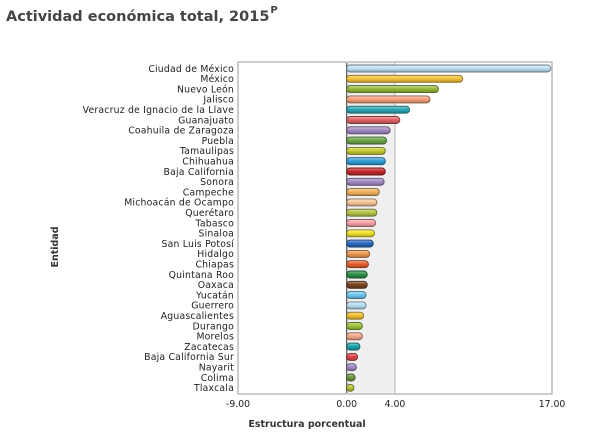 This screenshot has width=589, height=447. What do you see at coordinates (205, 89) in the screenshot?
I see `category-label: Nuevo León` at bounding box center [205, 89].